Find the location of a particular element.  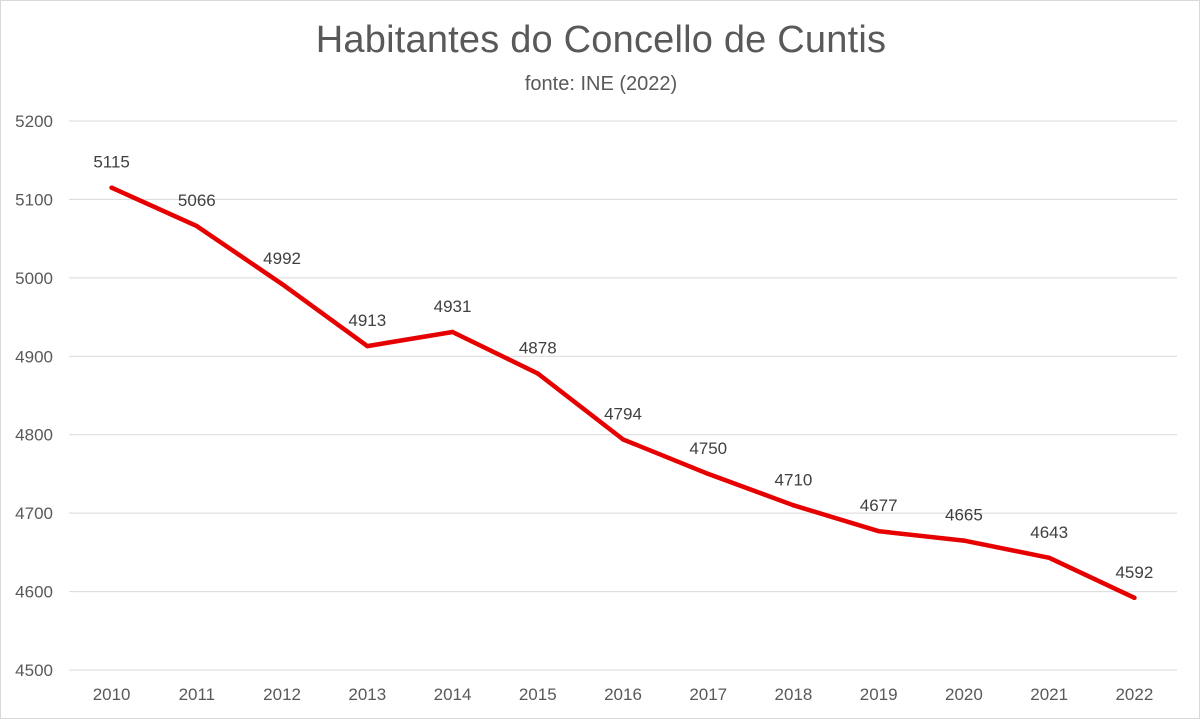

x-tick-label: 2019 is located at coordinates (879, 694).